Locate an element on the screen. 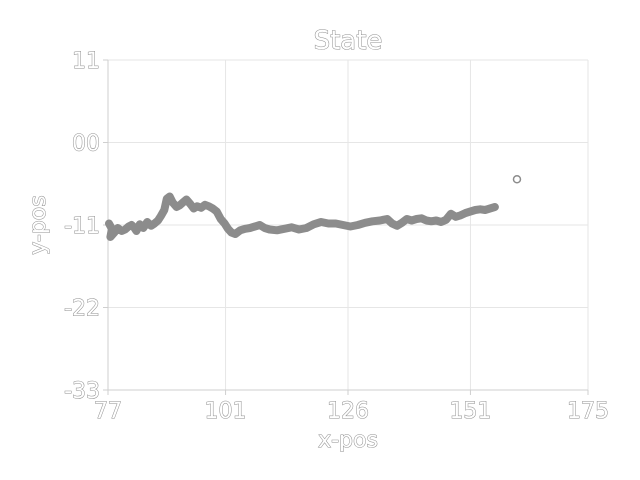  x-tick-label: 175 is located at coordinates (588, 411).